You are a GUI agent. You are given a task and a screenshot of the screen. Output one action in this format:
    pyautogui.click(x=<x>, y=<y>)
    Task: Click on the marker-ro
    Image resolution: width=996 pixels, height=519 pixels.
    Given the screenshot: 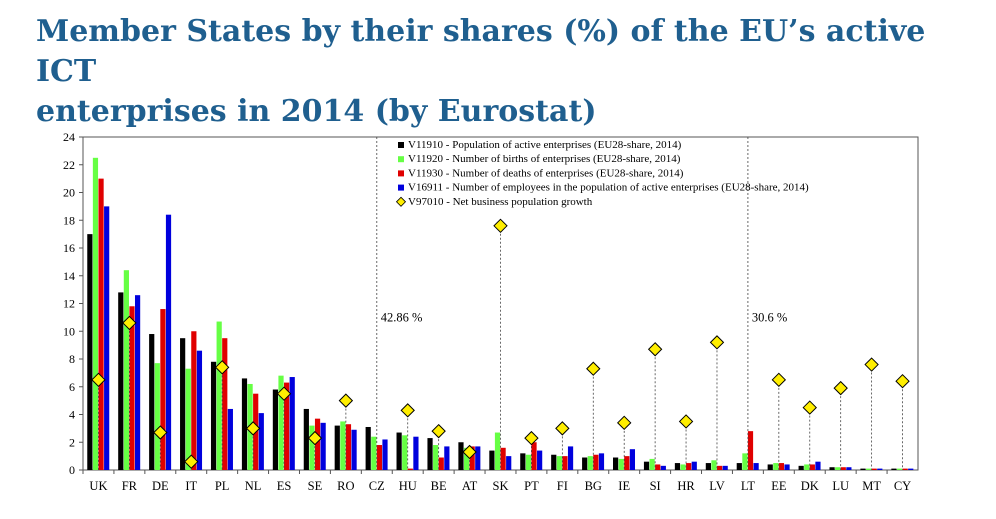 What is the action you would take?
    pyautogui.click(x=346, y=400)
    